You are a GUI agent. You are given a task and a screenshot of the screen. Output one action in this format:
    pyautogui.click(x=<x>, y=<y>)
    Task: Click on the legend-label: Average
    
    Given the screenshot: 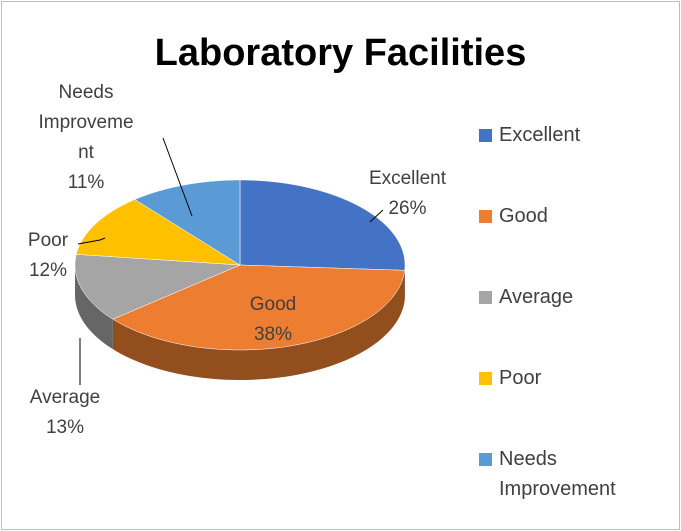 What is the action you would take?
    pyautogui.click(x=536, y=297)
    